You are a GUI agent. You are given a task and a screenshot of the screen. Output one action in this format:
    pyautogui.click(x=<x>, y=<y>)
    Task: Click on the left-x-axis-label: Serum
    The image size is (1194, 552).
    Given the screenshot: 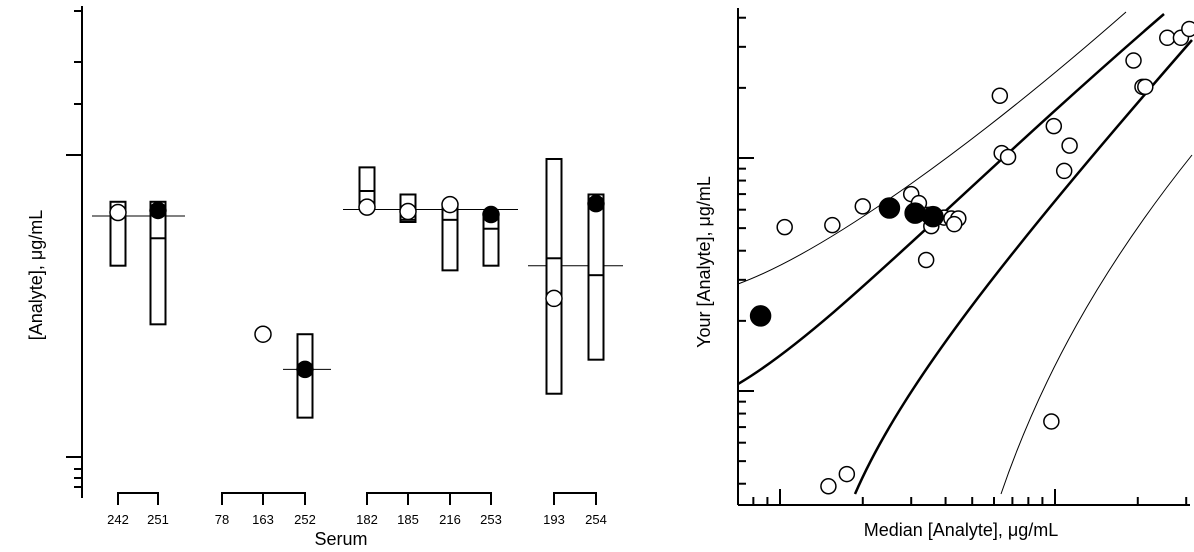 What is the action you would take?
    pyautogui.click(x=340, y=539)
    